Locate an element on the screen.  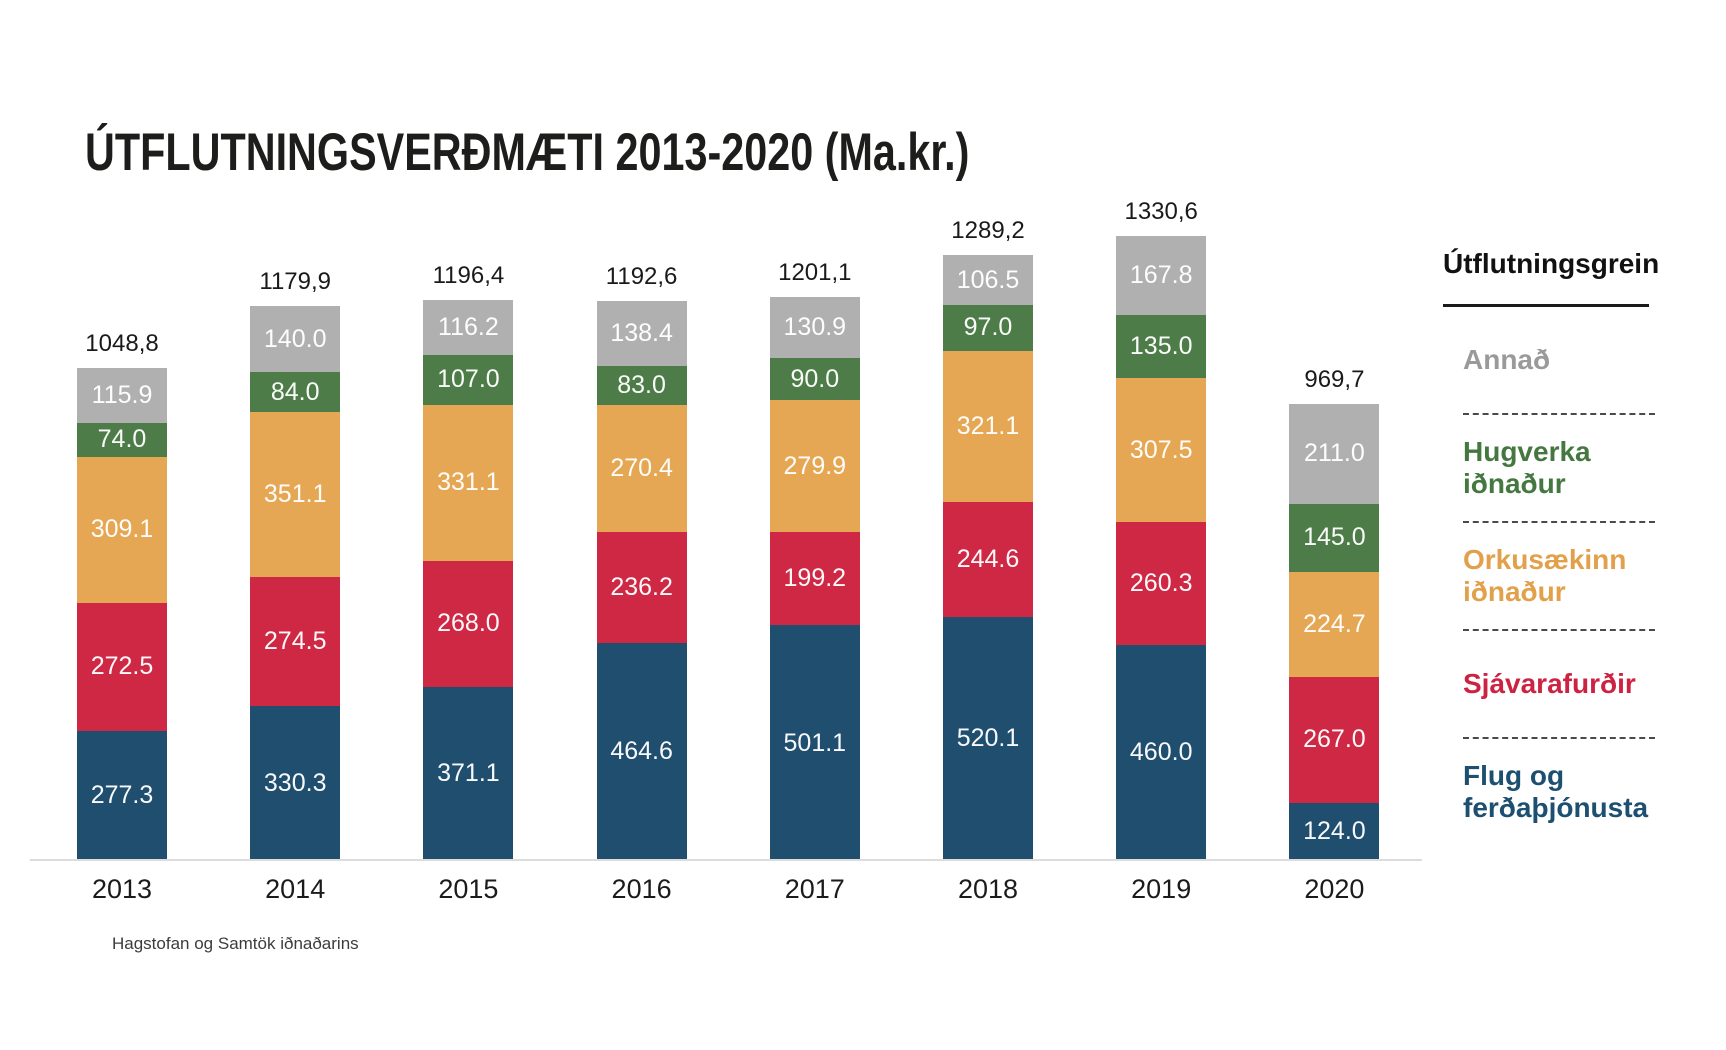
bar-segment-annad-2014: 140.0 is located at coordinates (295, 339).